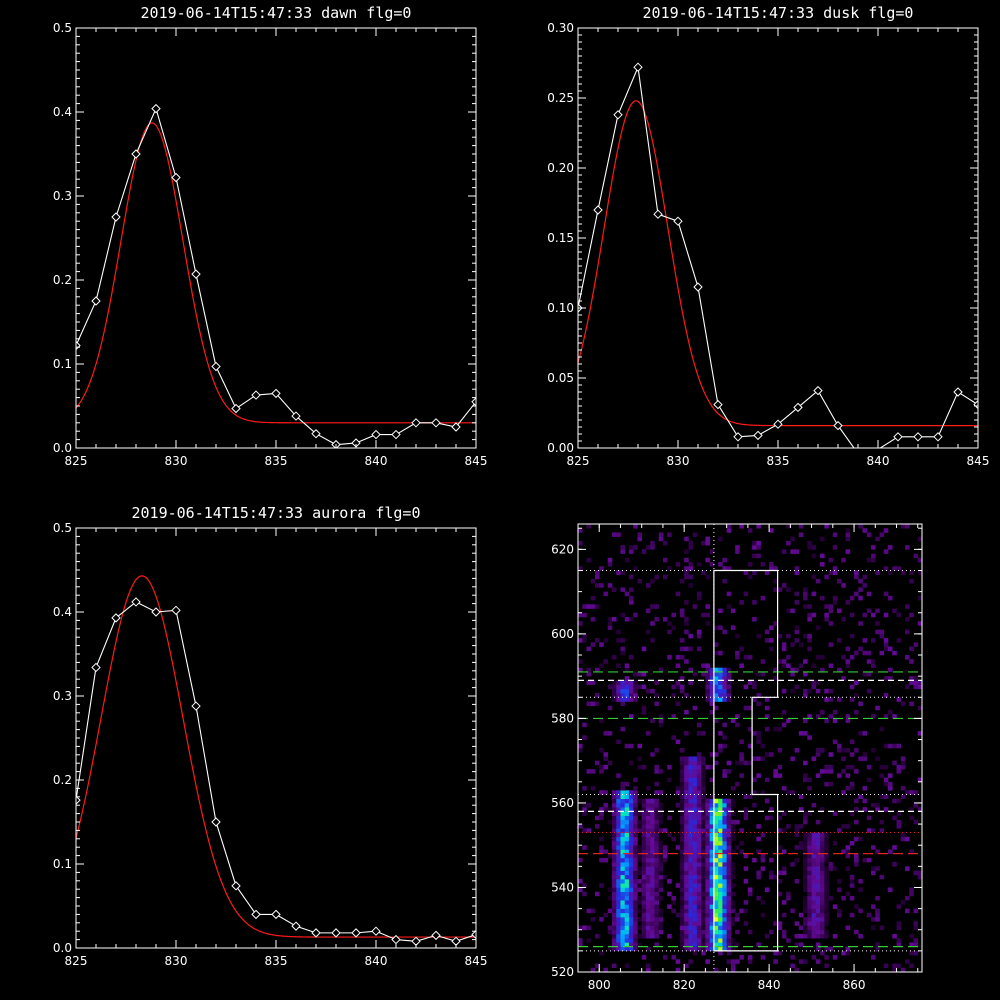 This screenshot has width=1000, height=1000. I want to click on x-tick-label: 800, so click(599, 985).